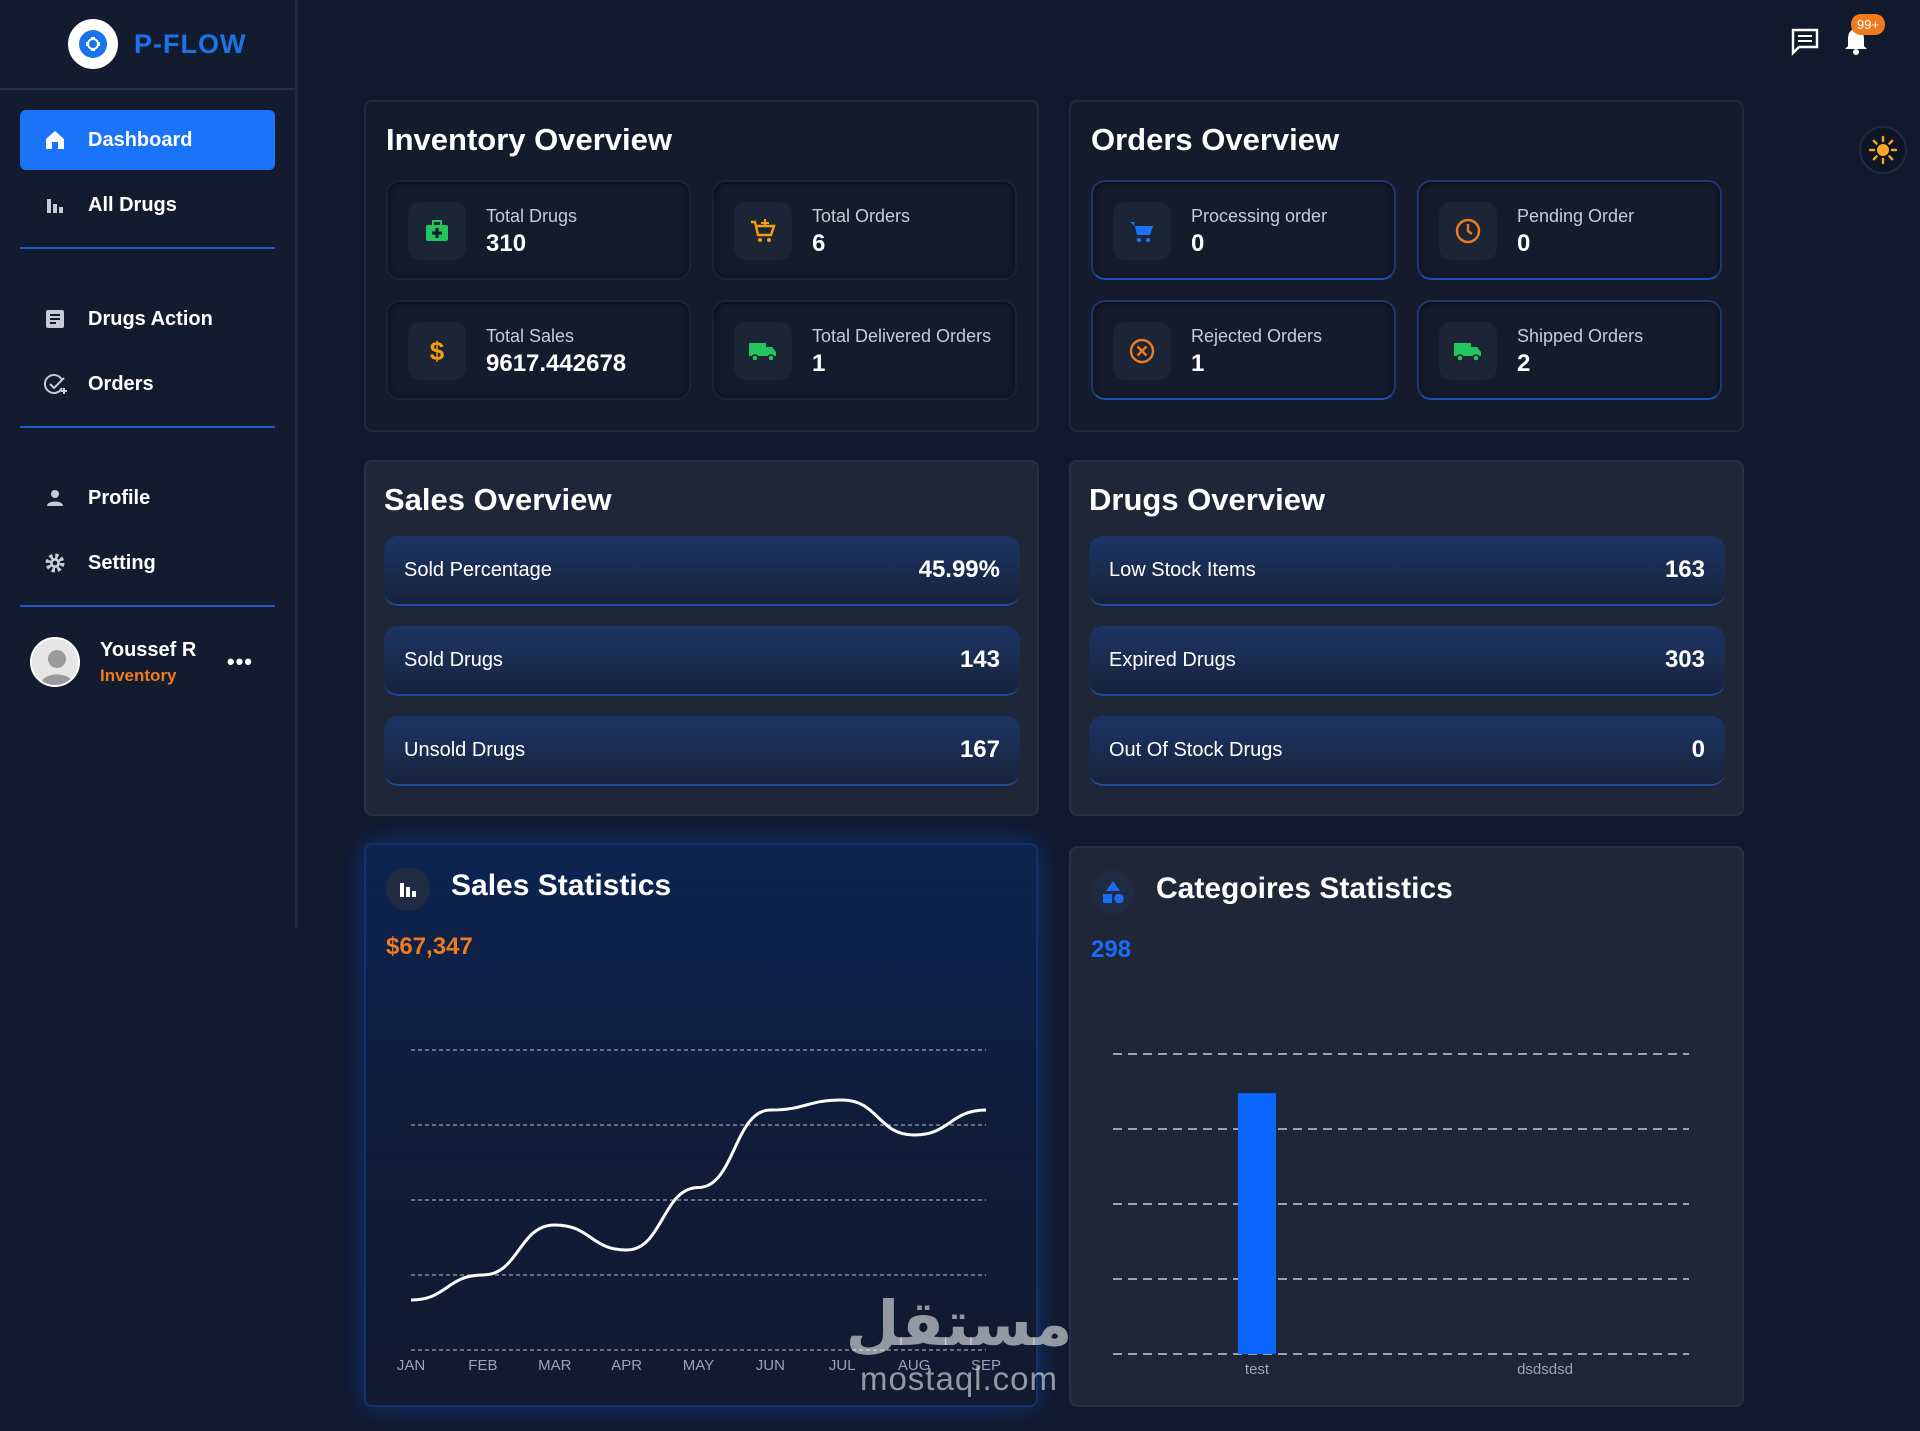 The width and height of the screenshot is (1920, 1431). I want to click on sidebar-item-profile: Profile, so click(147, 498).